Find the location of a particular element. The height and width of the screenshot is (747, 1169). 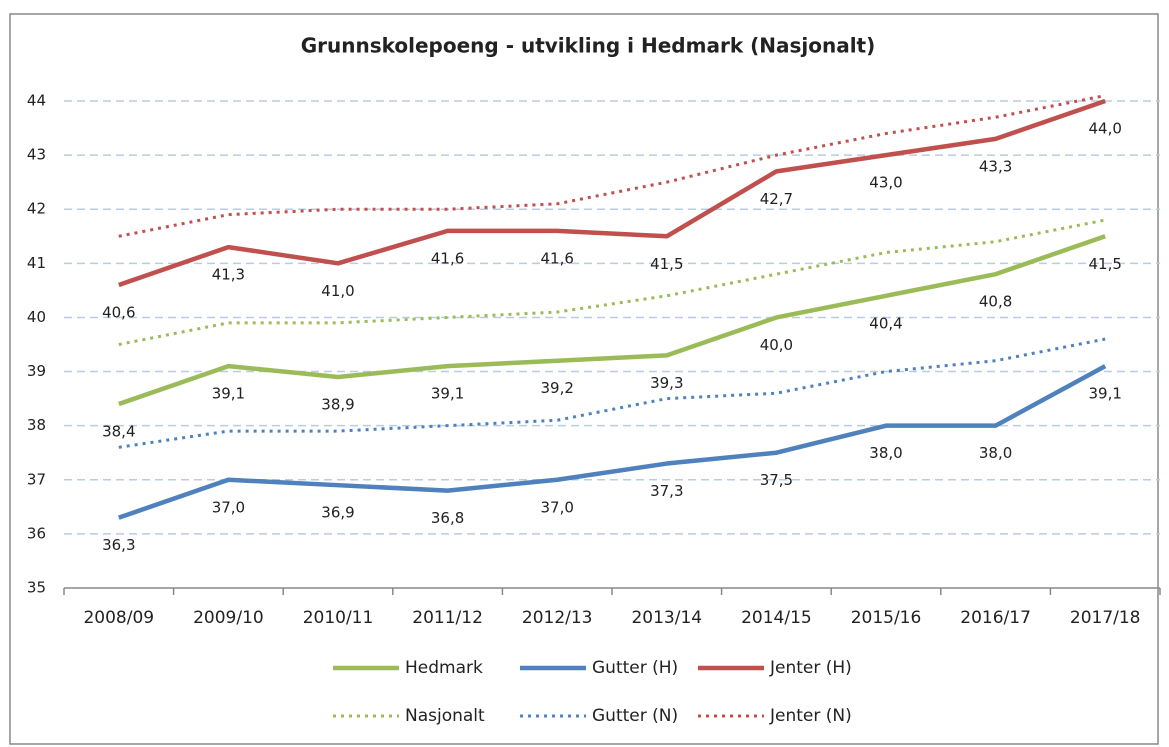

data-label: 43,3 is located at coordinates (995, 166).